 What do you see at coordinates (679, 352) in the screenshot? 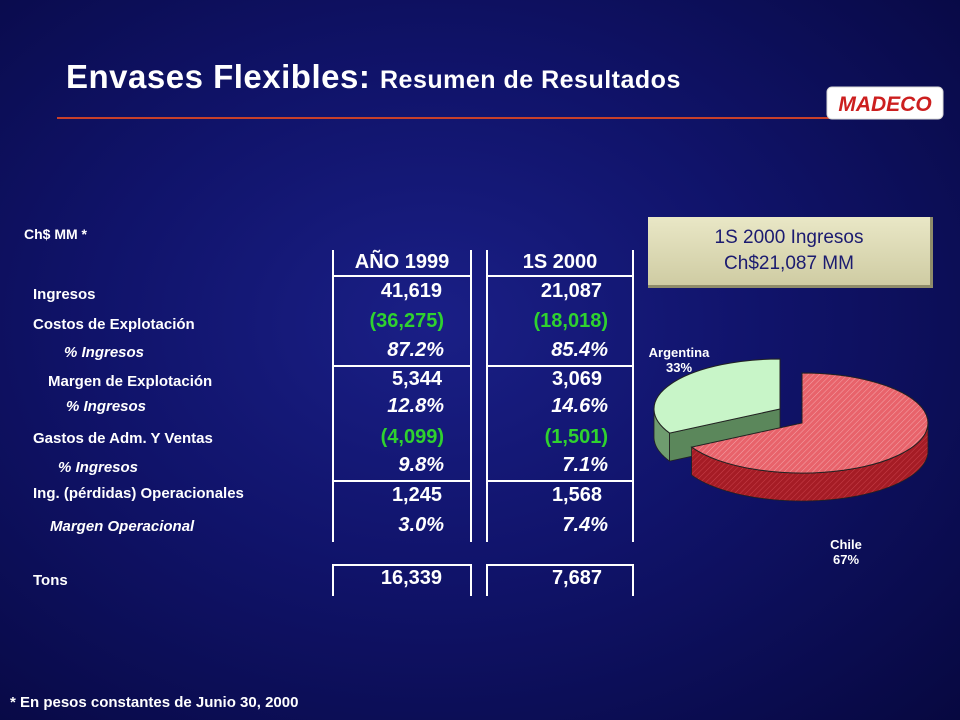
I see `pie-label-argentina-name: Argentina` at bounding box center [679, 352].